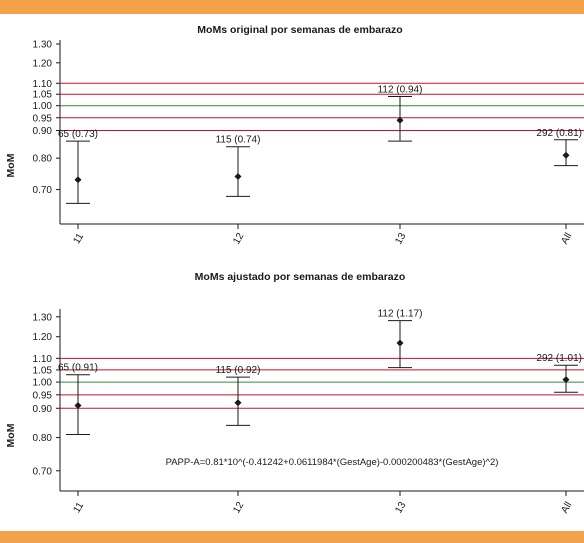 The image size is (584, 543). Describe the element at coordinates (299, 30) in the screenshot. I see `chart-title: MoMs original por semanas de embarazo` at that location.